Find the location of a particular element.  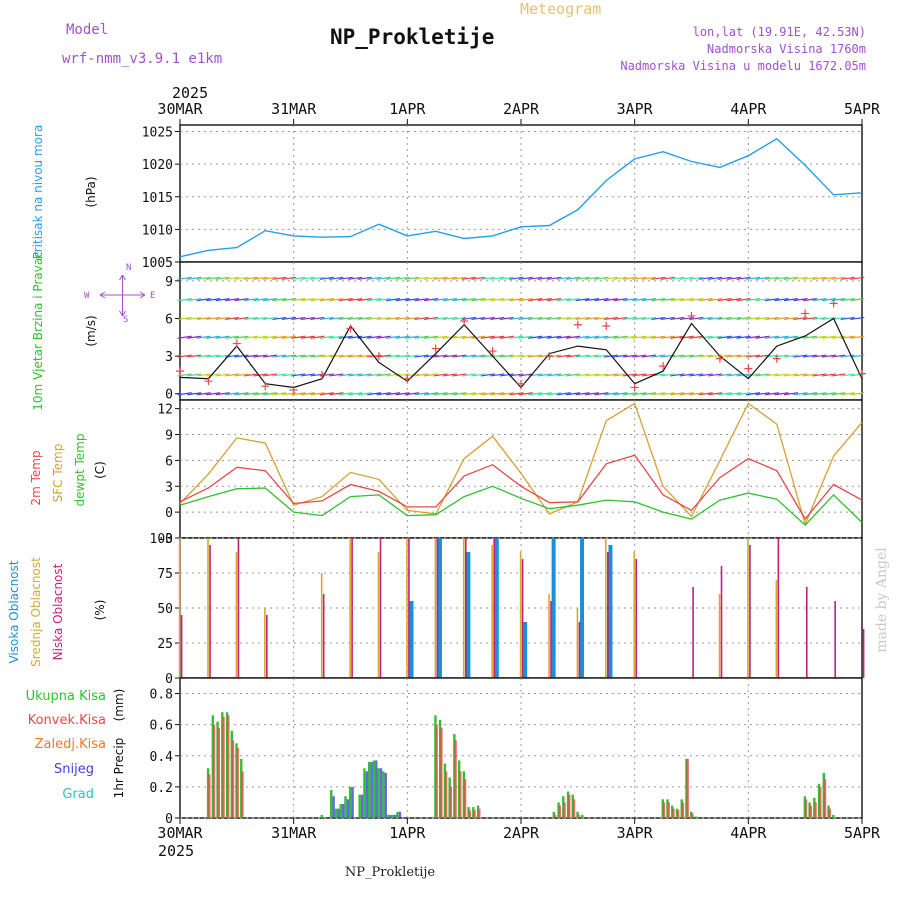

legend-ukupna-kisa: Ukupna Kisa is located at coordinates (66, 696).